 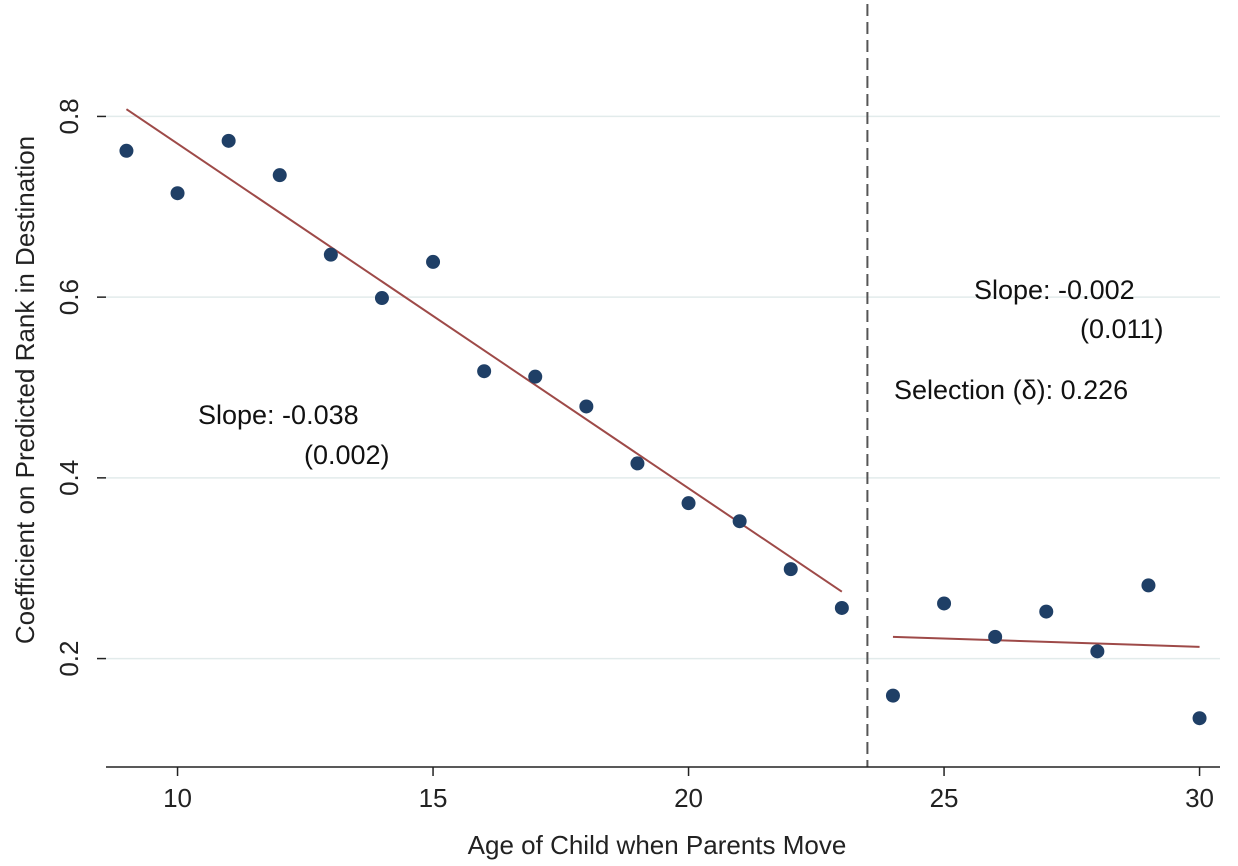 What do you see at coordinates (177, 798) in the screenshot?
I see `x-tick-label-10: 10` at bounding box center [177, 798].